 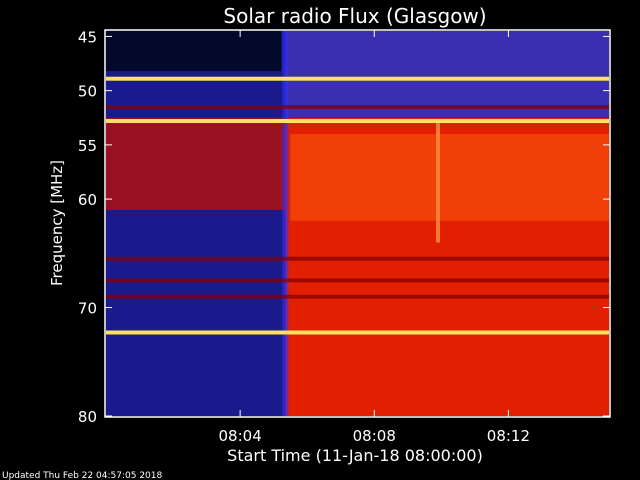 What do you see at coordinates (87, 37) in the screenshot?
I see `y-tick-label: 45` at bounding box center [87, 37].